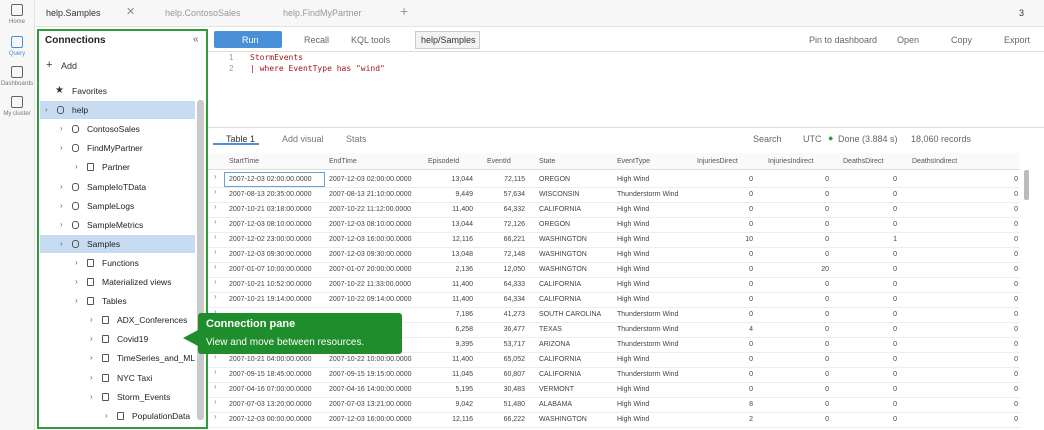 Image resolution: width=1044 pixels, height=430 pixels. Describe the element at coordinates (555, 224) in the screenshot. I see `cell: OREGON` at that location.